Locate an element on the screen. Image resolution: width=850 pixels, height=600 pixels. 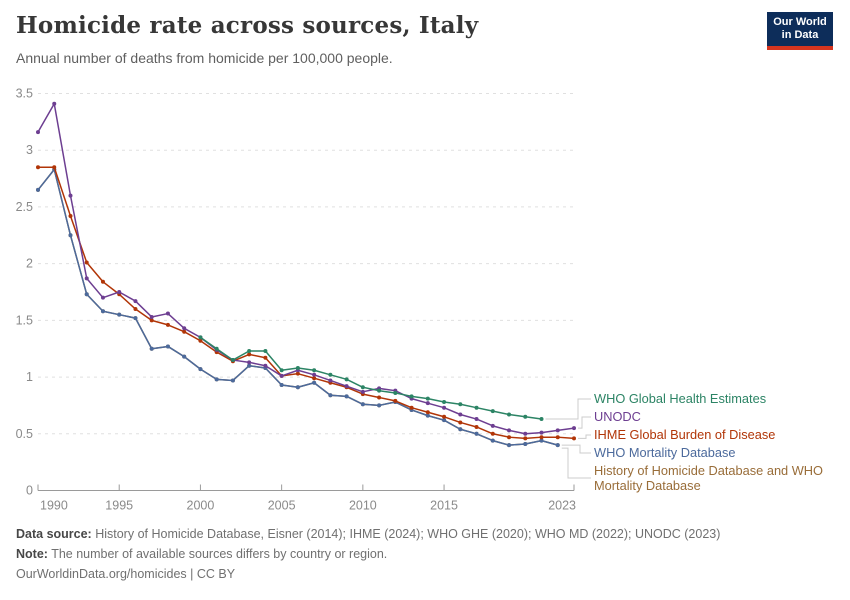
owid-logo: Our World in Data is located at coordinates (800, 31).